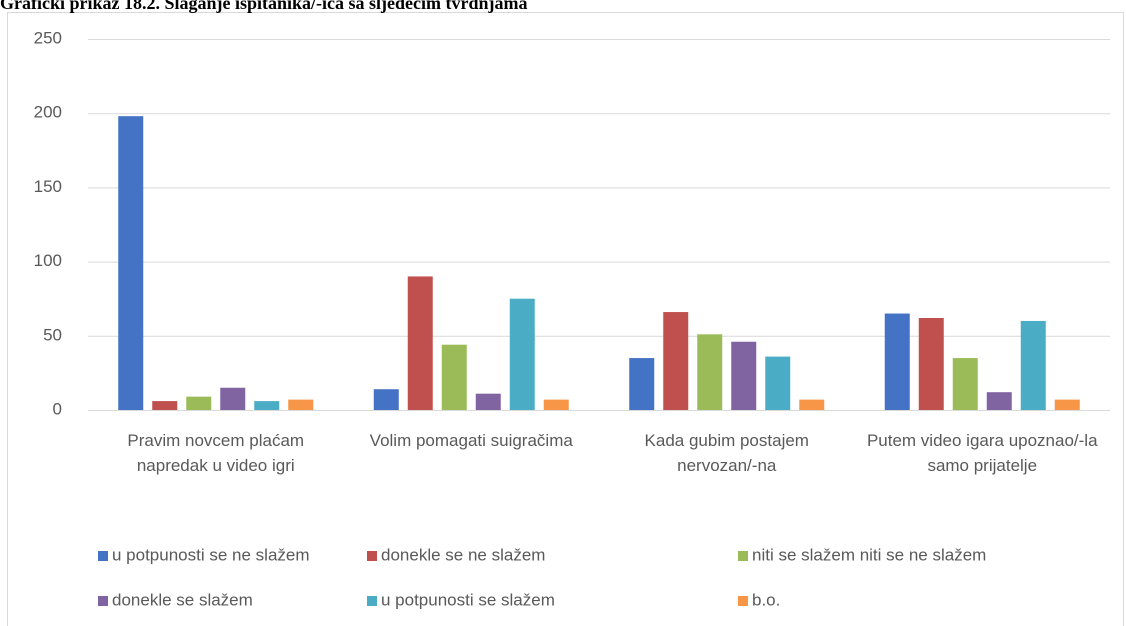 The height and width of the screenshot is (626, 1126). Describe the element at coordinates (57, 408) in the screenshot. I see `y-tick-label: 0` at that location.